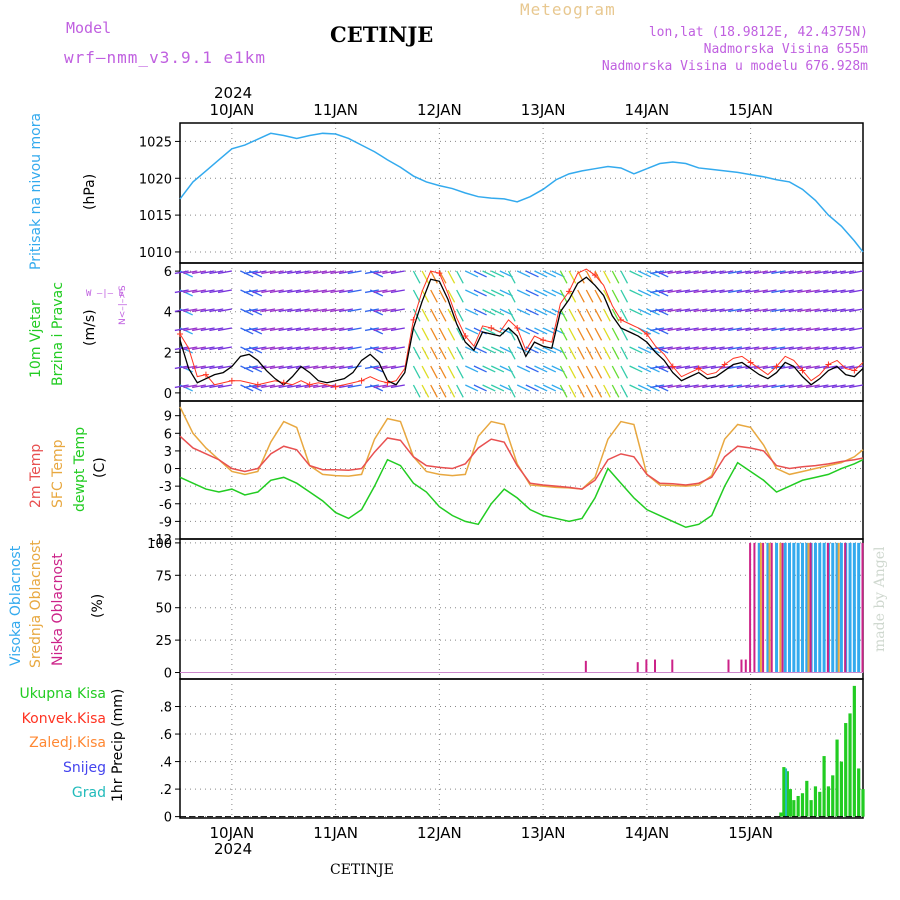  Describe the element at coordinates (58, 334) in the screenshot. I see `wind-label-2: Brzina i Pravac` at that location.